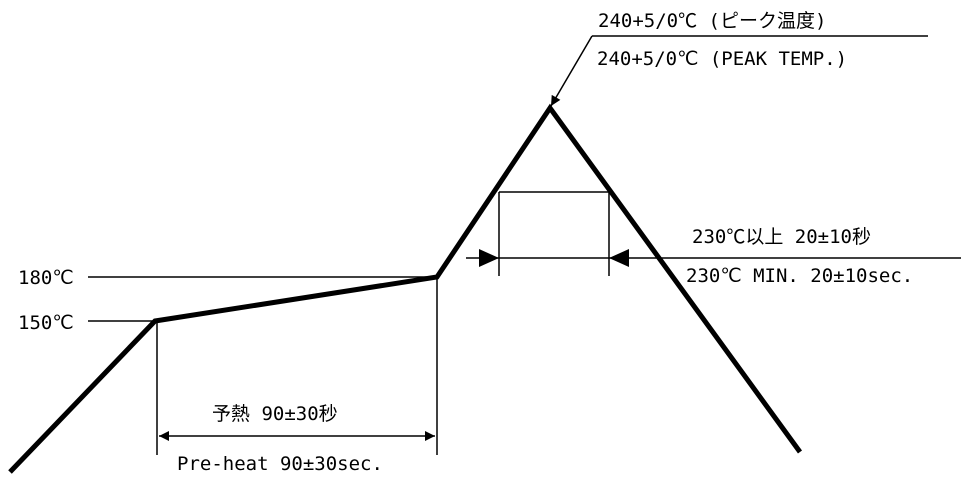 The height and width of the screenshot is (478, 961). I want to click on label-180c: 180℃, so click(46, 278).